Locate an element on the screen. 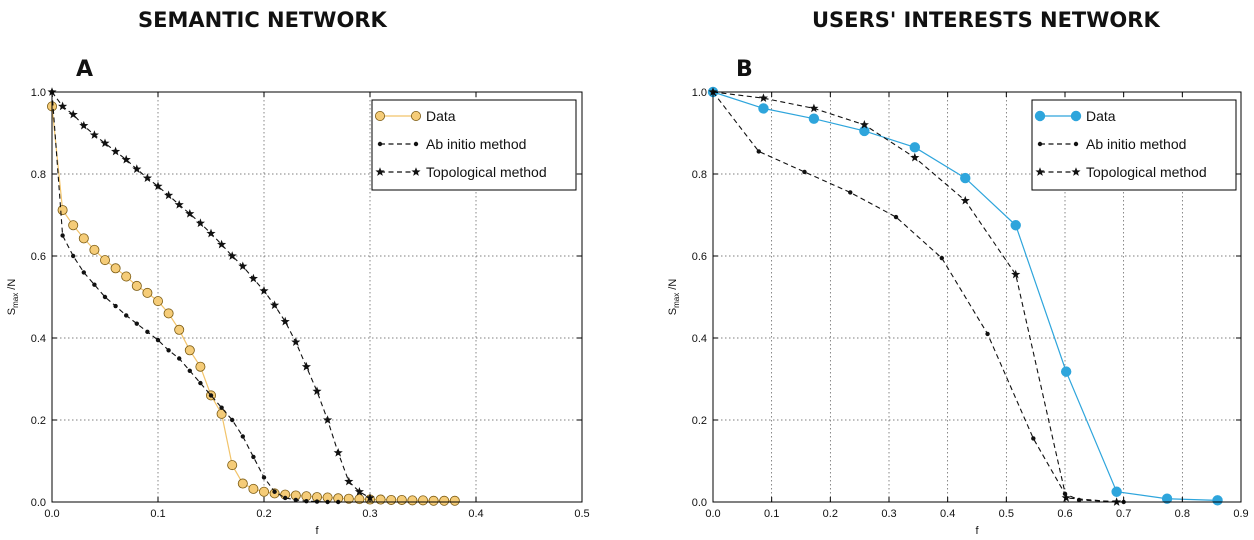 The image size is (1254, 540). chart-a-x-tick-label: 0.4 is located at coordinates (475, 514).